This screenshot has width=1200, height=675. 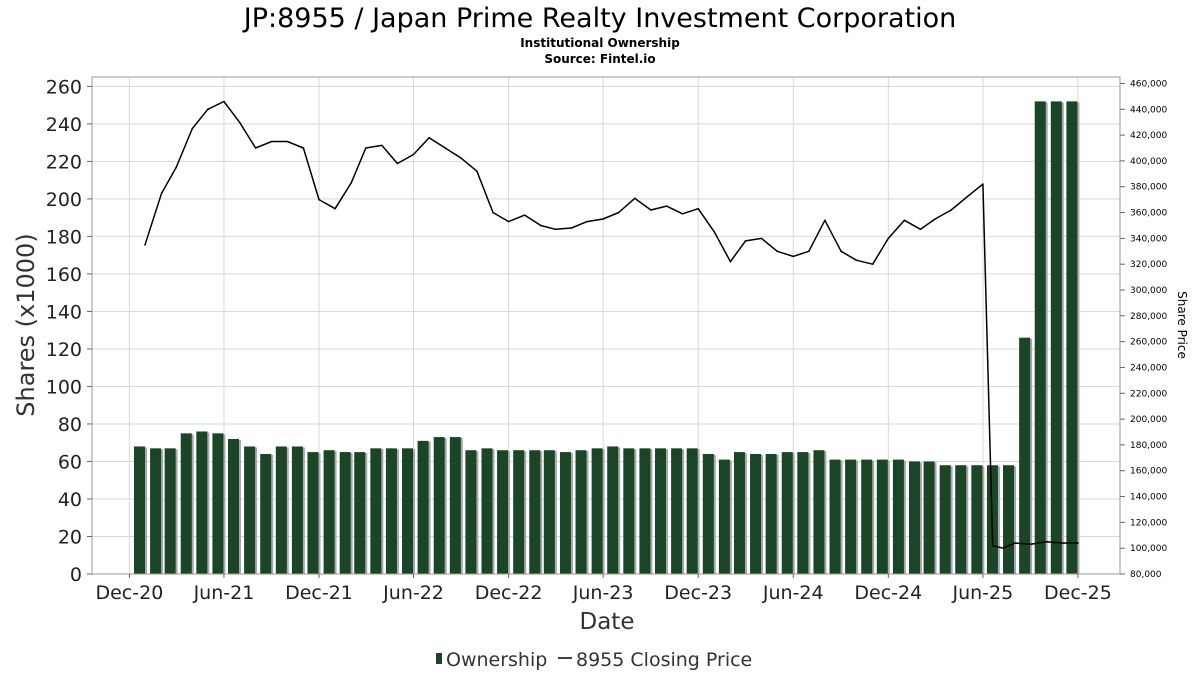 I want to click on y-tick-label: 60, so click(x=70, y=462).